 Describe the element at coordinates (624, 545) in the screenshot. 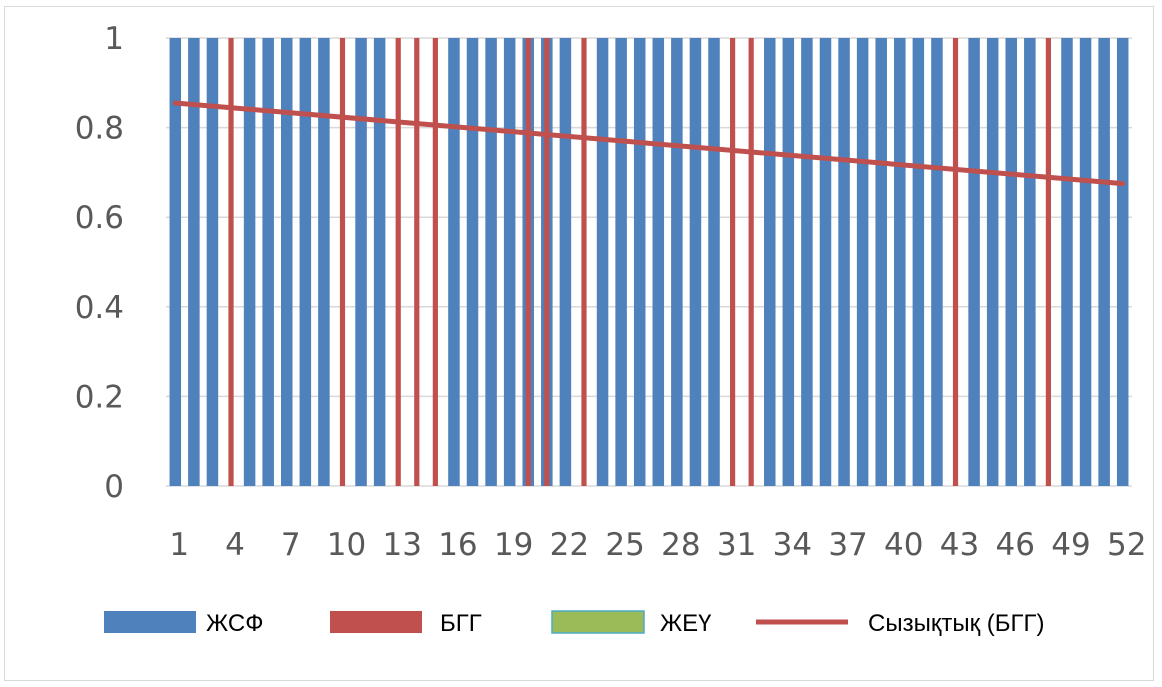

I see `x-tick-label: 25` at that location.